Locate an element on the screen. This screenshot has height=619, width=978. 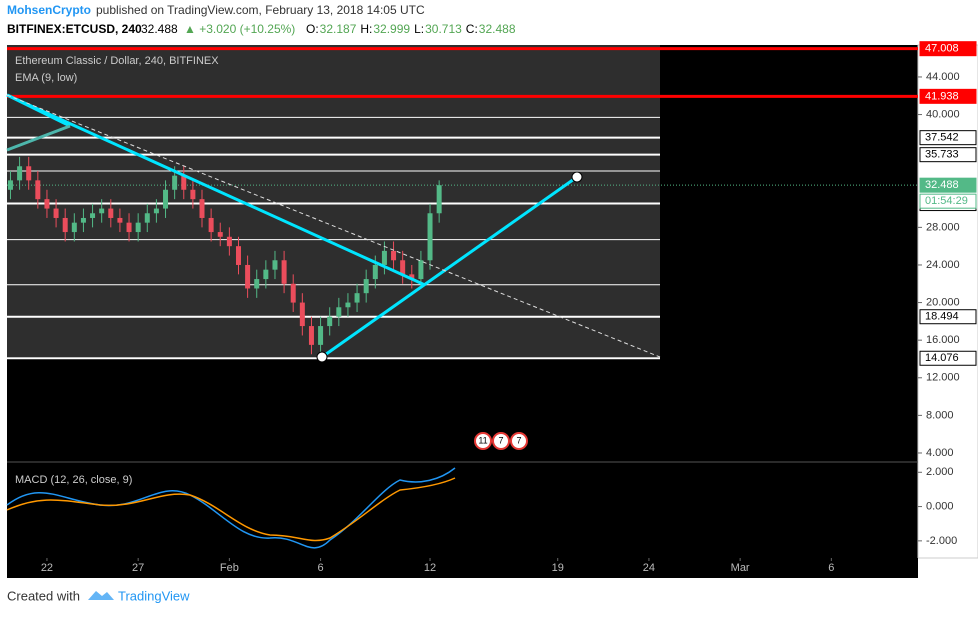
y-tick-label: 12.000 is located at coordinates (943, 378).